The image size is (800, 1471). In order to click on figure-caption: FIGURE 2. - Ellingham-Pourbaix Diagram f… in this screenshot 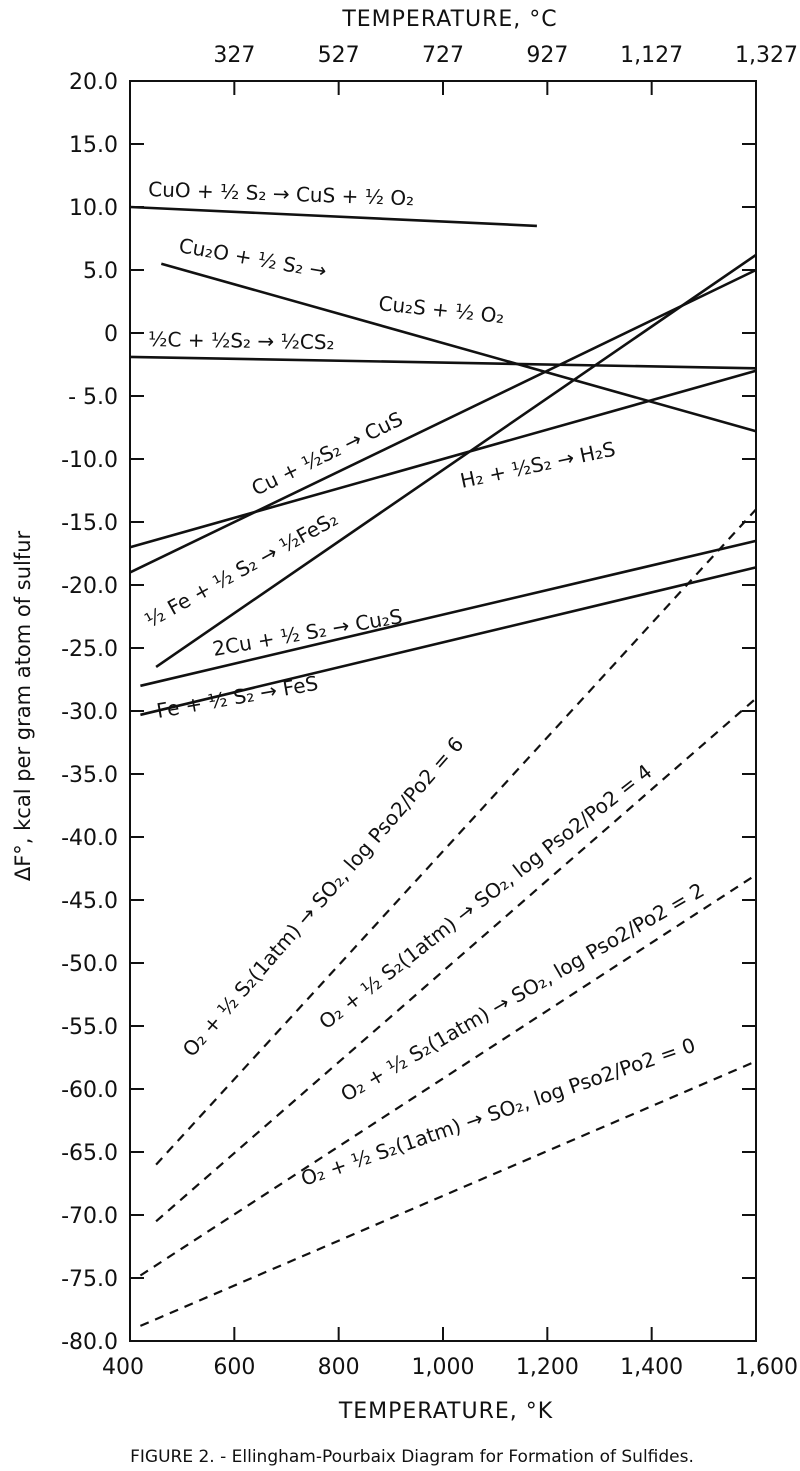, I will do `click(412, 1457)`.